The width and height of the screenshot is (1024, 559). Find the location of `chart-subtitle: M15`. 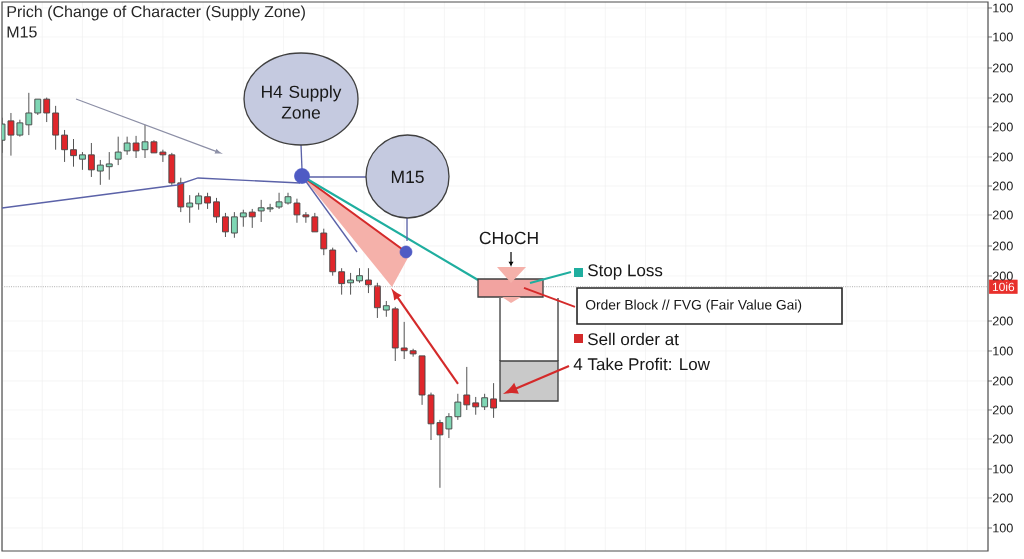

chart-subtitle: M15 is located at coordinates (22, 32).